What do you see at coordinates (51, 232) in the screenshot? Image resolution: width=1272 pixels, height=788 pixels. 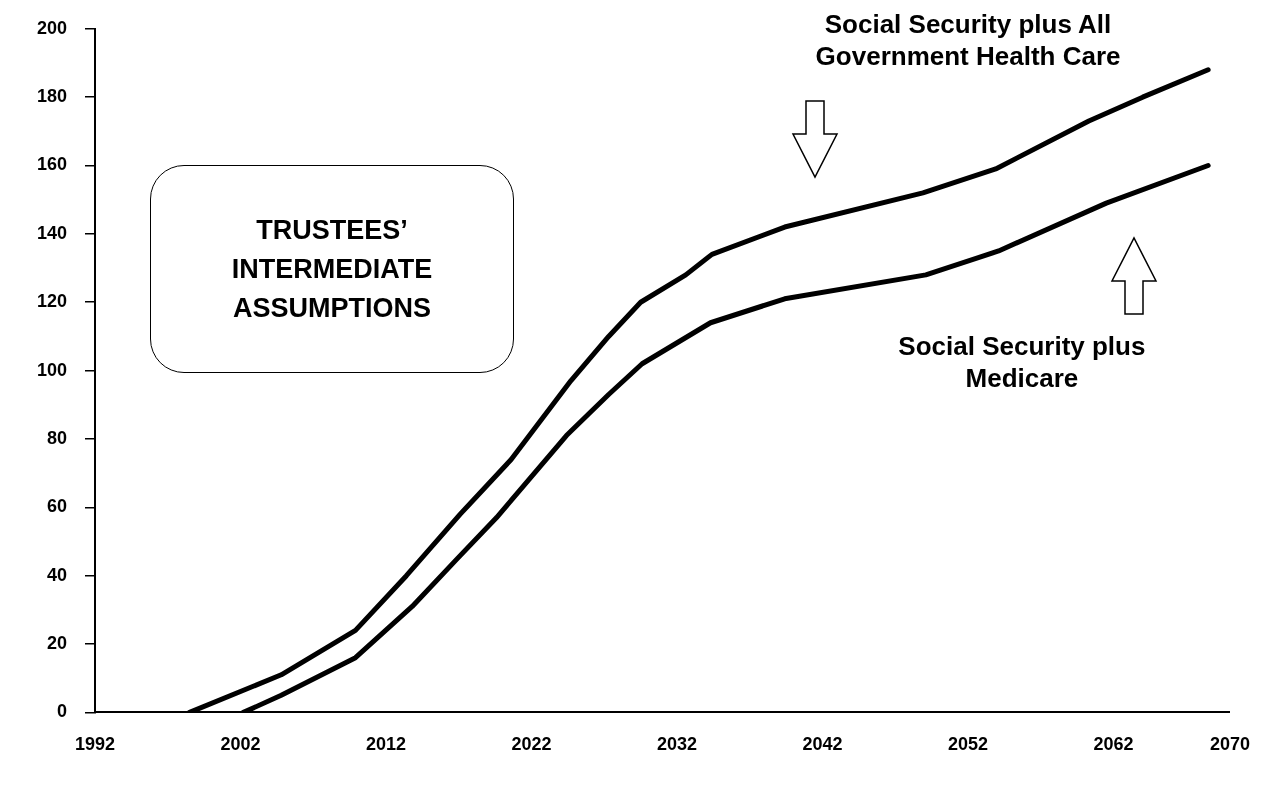 I see `y-tick-label: 140` at bounding box center [51, 232].